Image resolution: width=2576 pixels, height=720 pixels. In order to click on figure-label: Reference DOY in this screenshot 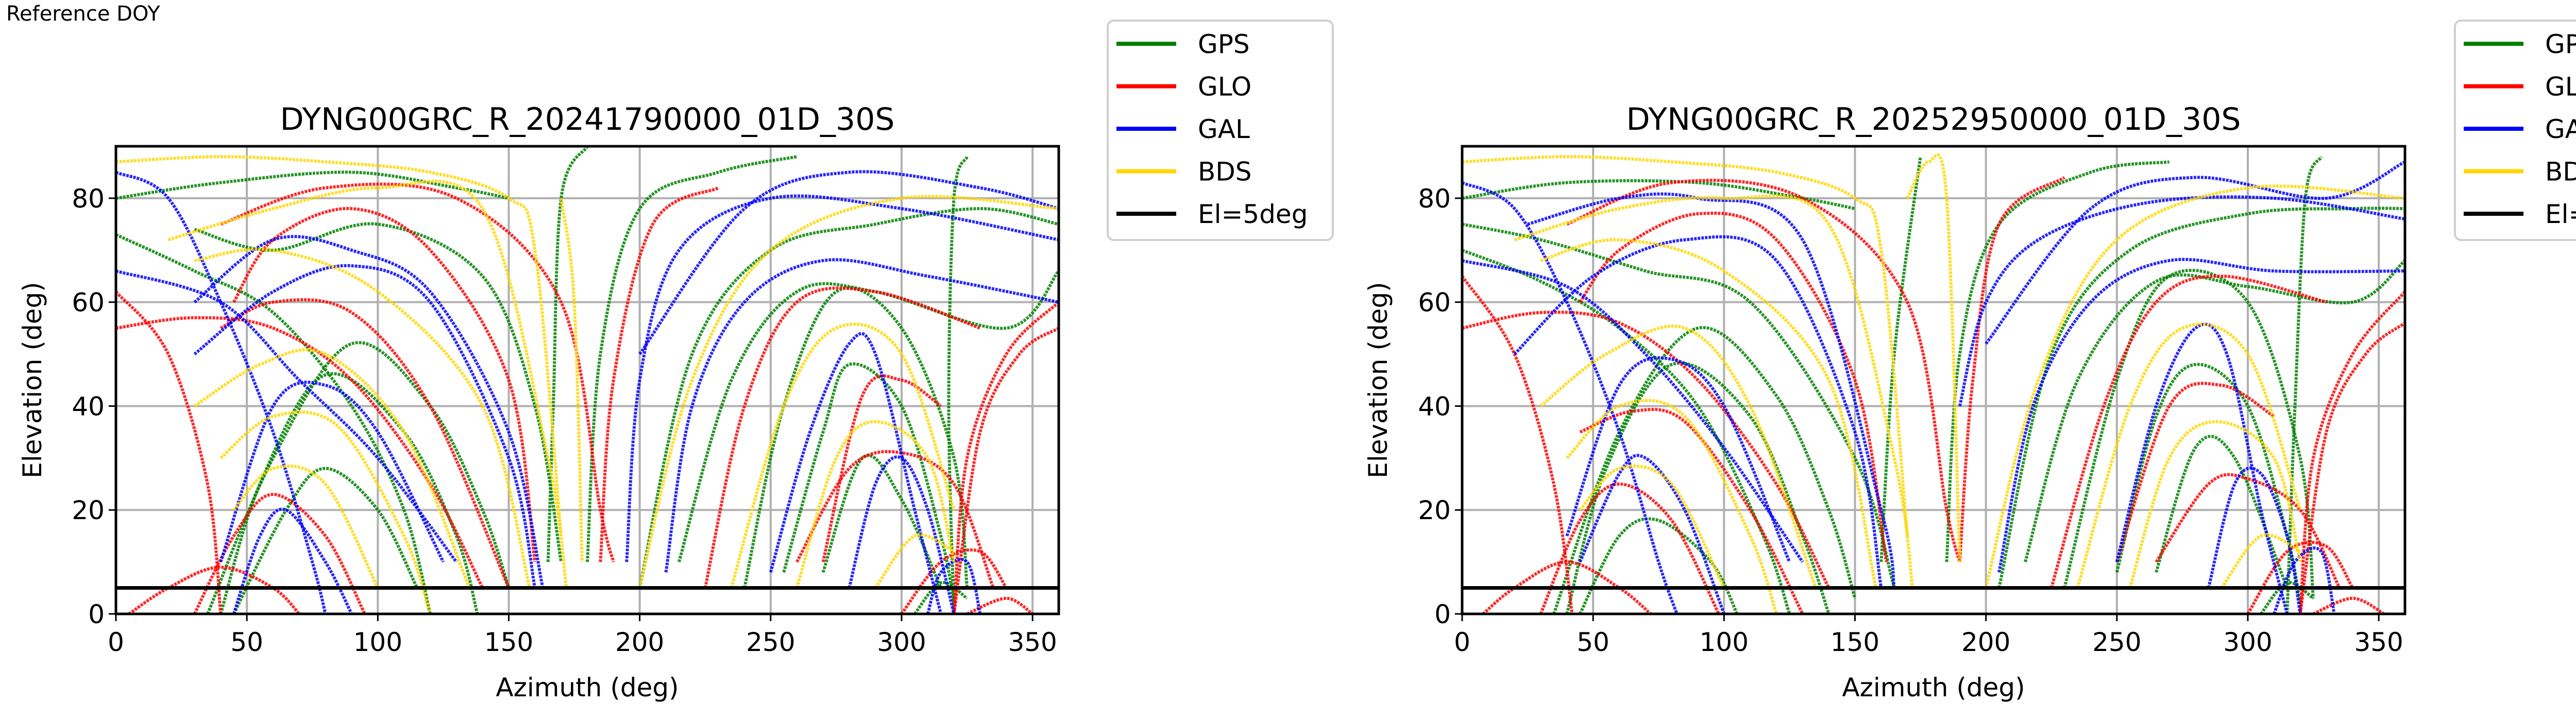, I will do `click(83, 14)`.